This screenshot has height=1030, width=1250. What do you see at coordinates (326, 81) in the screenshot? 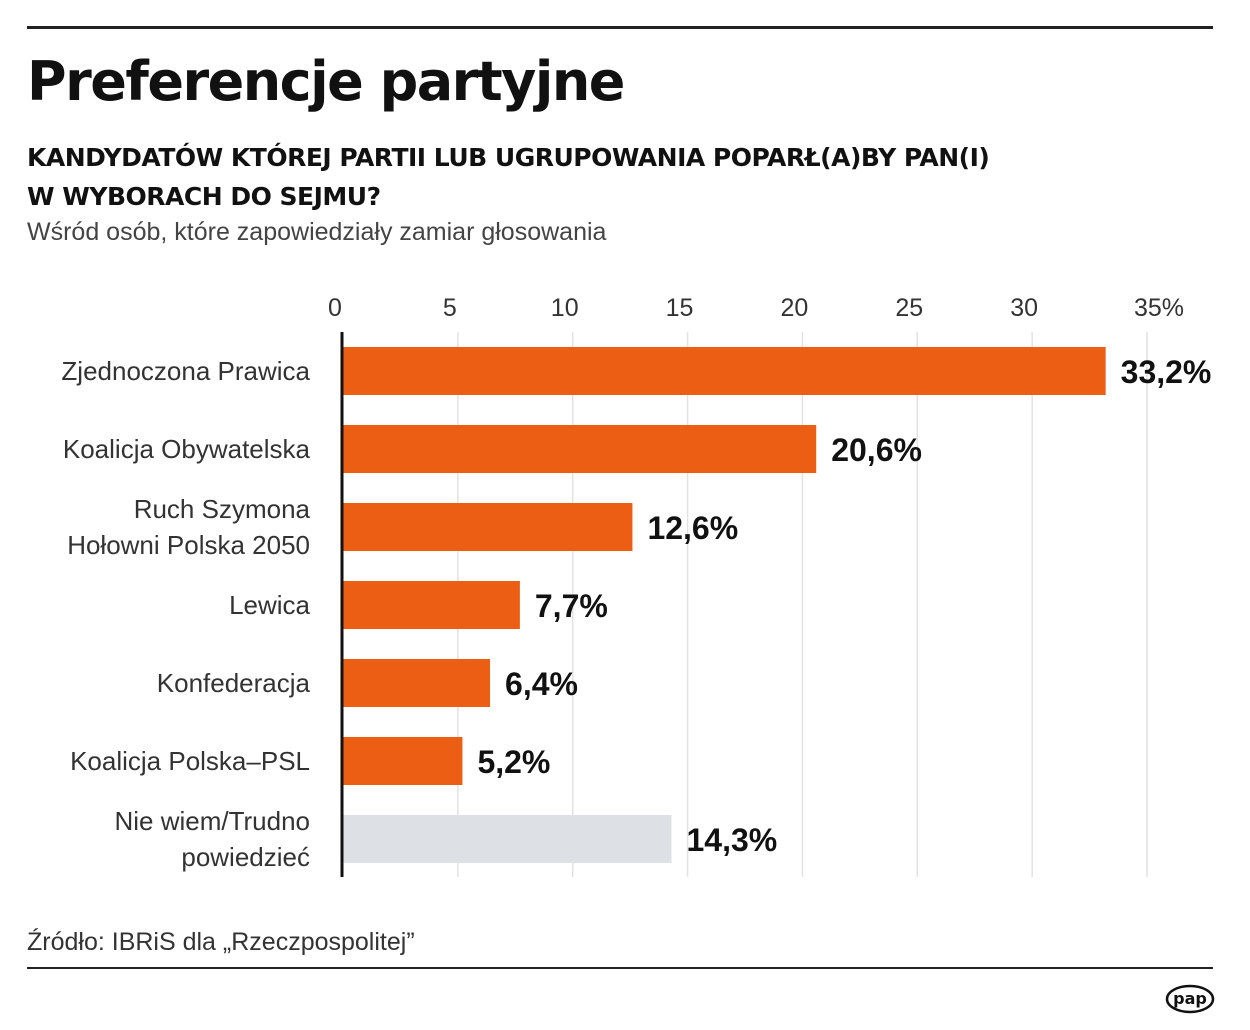
I see `page-title: Preferencje partyjne` at bounding box center [326, 81].